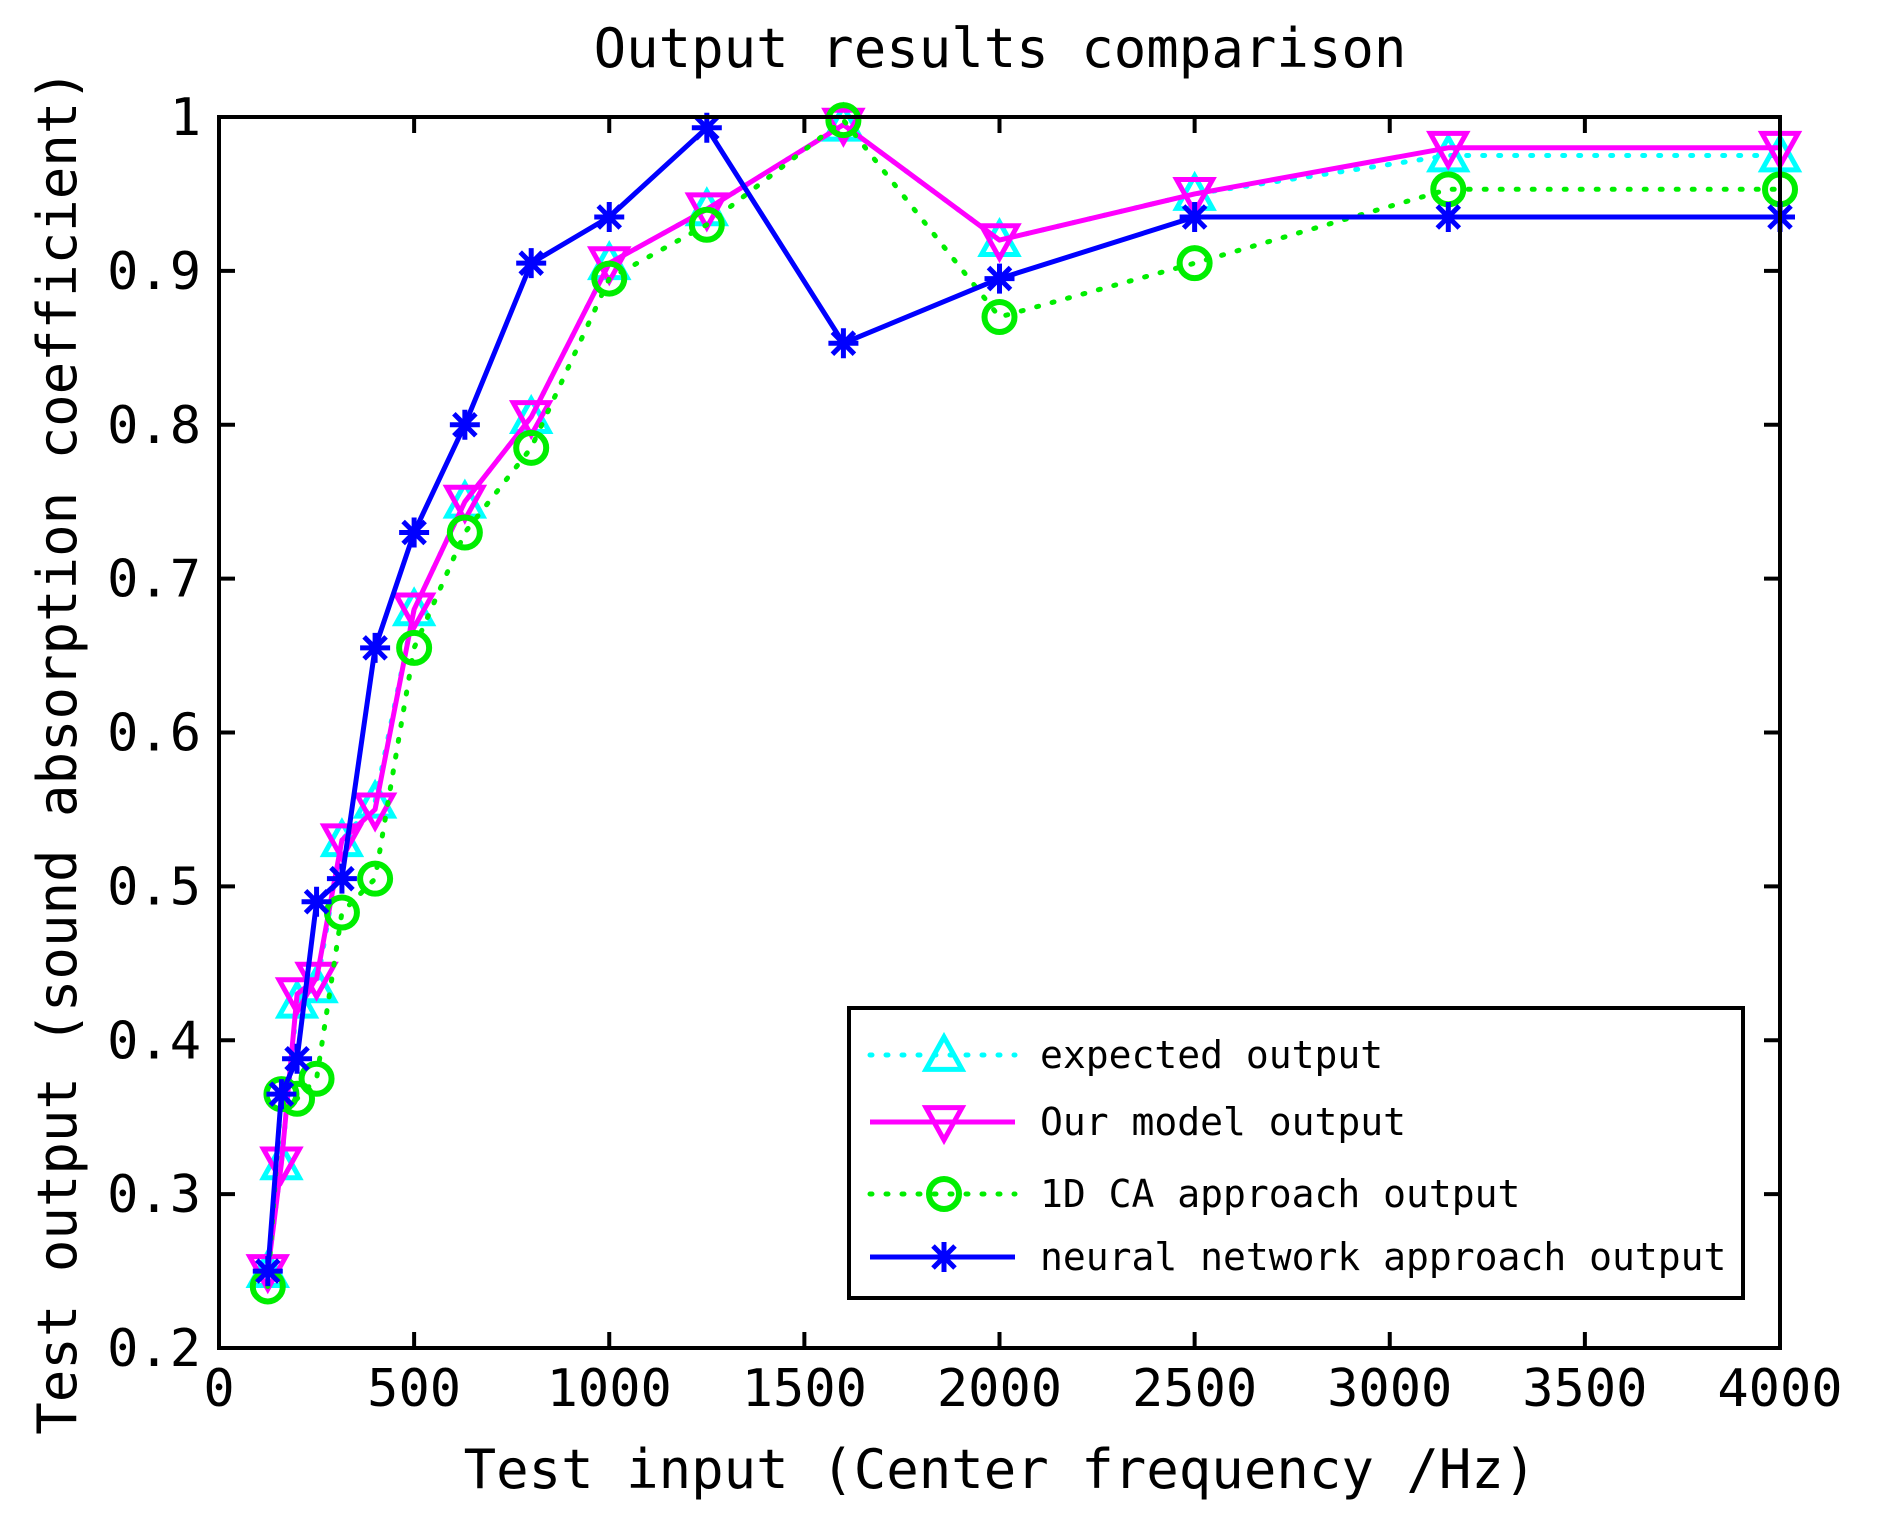 The image size is (1879, 1516). I want to click on legend-item: 1D CA approach output, so click(1193, 1194).